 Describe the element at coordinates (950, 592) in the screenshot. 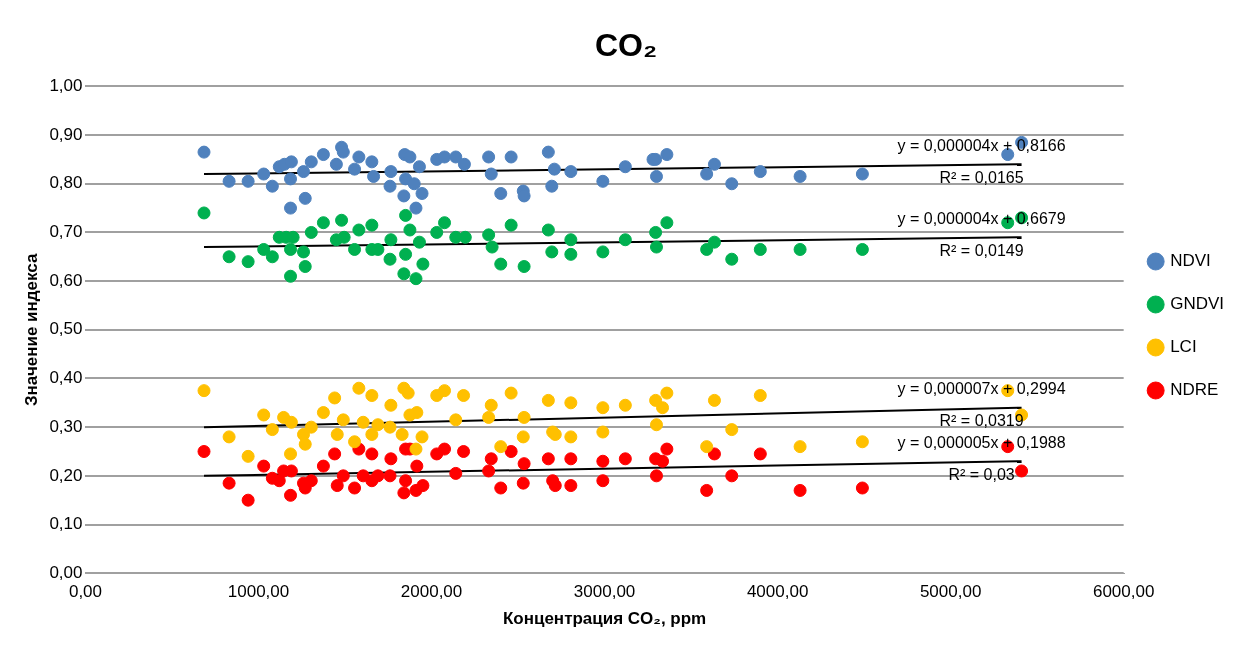

I see `x-tick-label: 5000,00` at that location.